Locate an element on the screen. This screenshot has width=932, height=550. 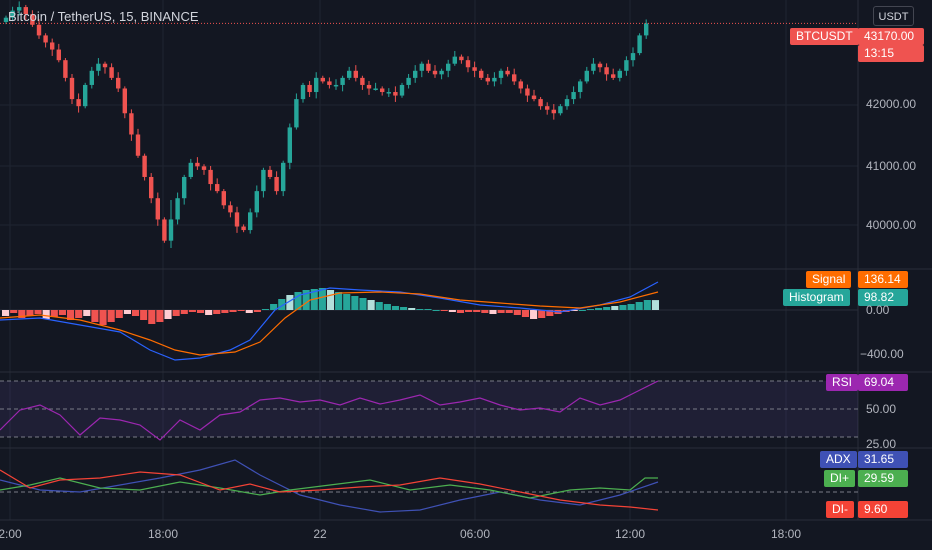
symbol-tag: BTCUSDT is located at coordinates (824, 36).